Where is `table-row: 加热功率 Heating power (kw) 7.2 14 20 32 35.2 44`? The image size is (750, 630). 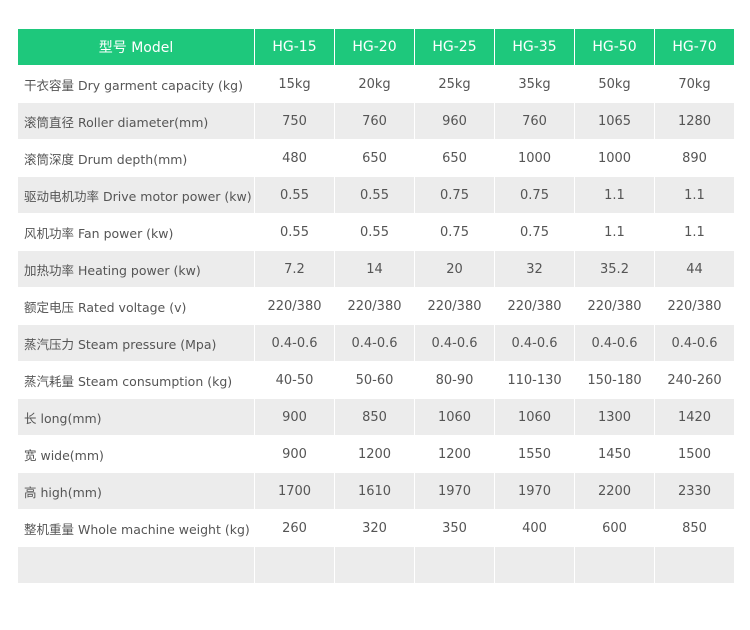 table-row: 加热功率 Heating power (kw) 7.2 14 20 32 35.2 44 is located at coordinates (376, 269).